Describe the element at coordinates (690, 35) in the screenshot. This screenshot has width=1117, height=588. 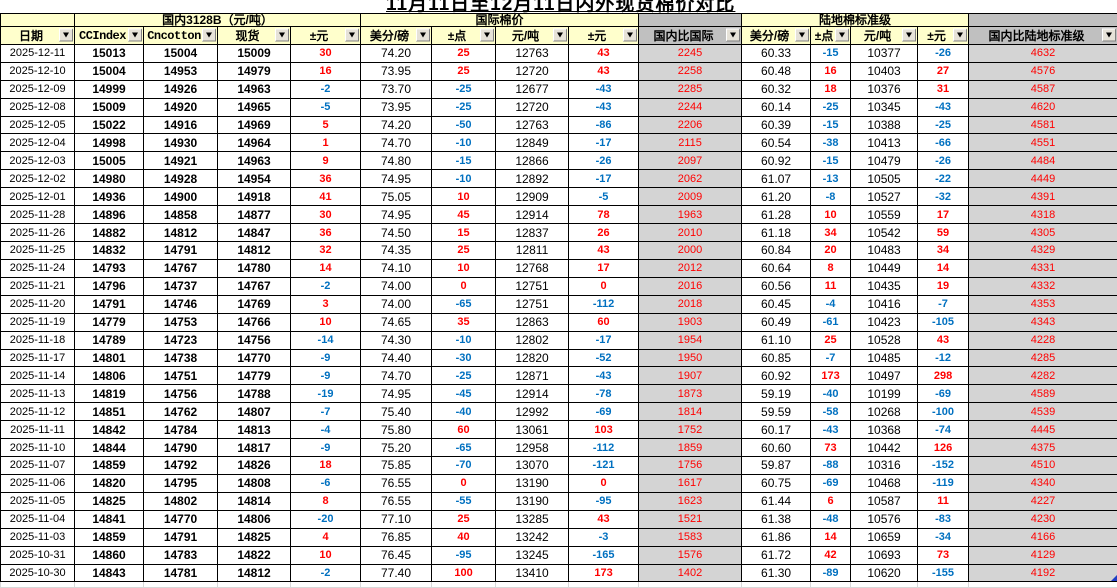
I see `column-header-domestic-vs-intl: 国内比国际` at that location.